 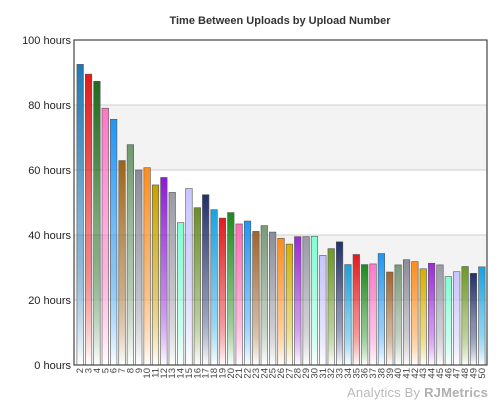 I want to click on watermark-brand: RJMetrics, so click(x=456, y=392).